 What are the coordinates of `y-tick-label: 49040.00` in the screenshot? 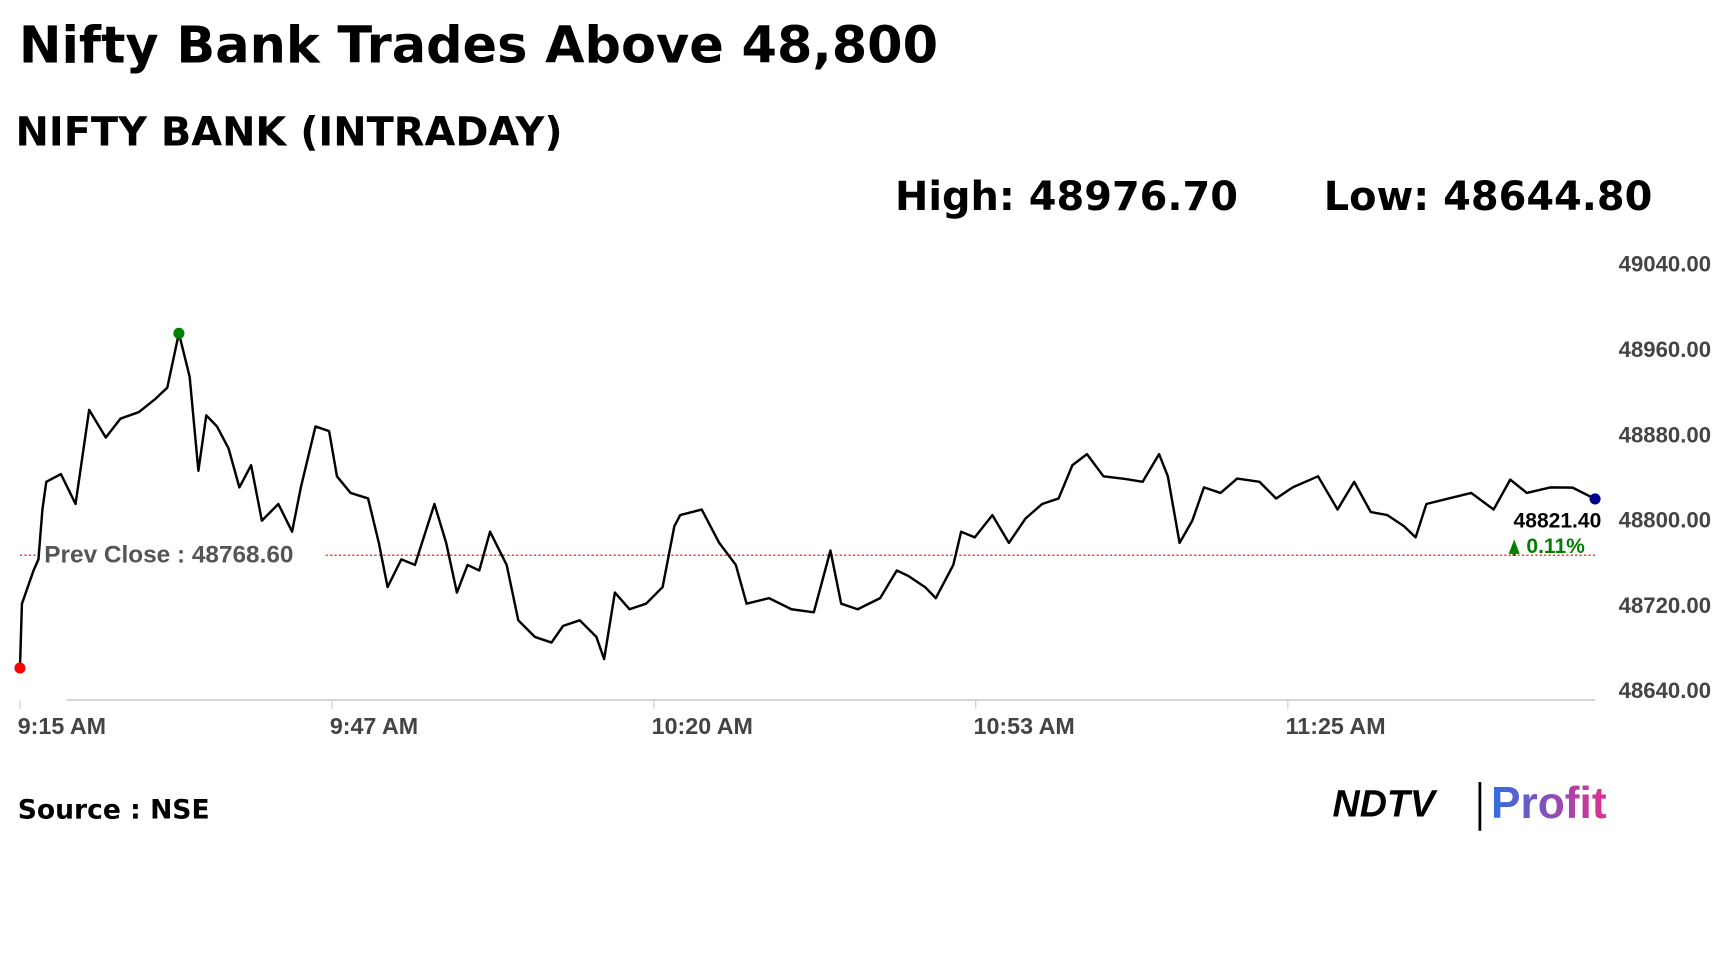 It's located at (1665, 264).